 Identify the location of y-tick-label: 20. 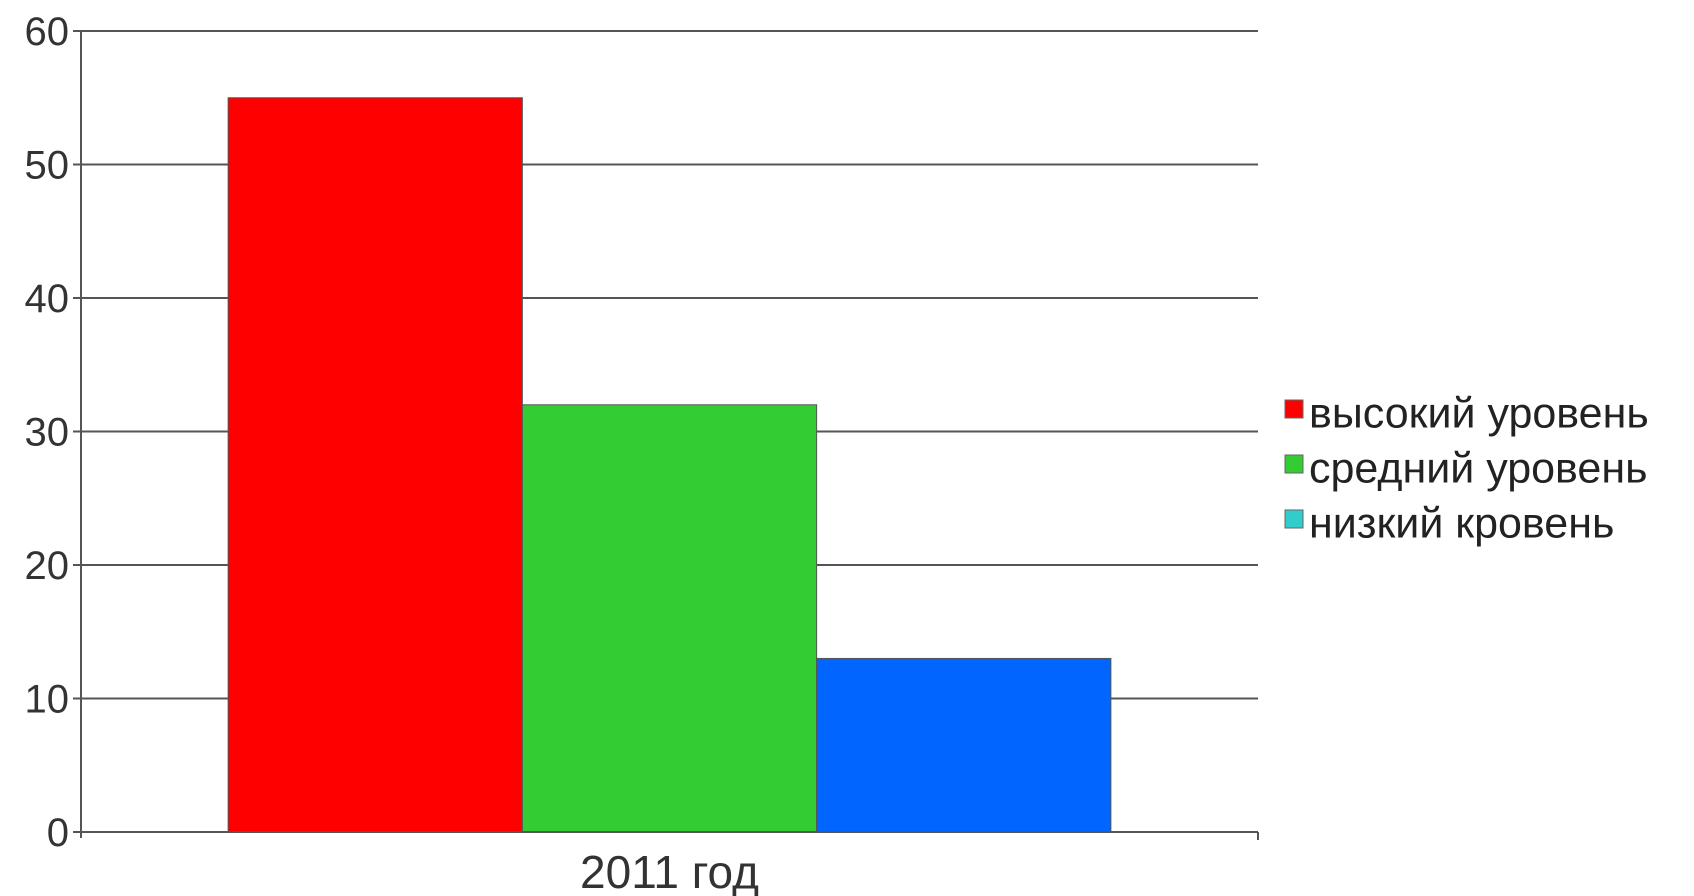
(47, 566).